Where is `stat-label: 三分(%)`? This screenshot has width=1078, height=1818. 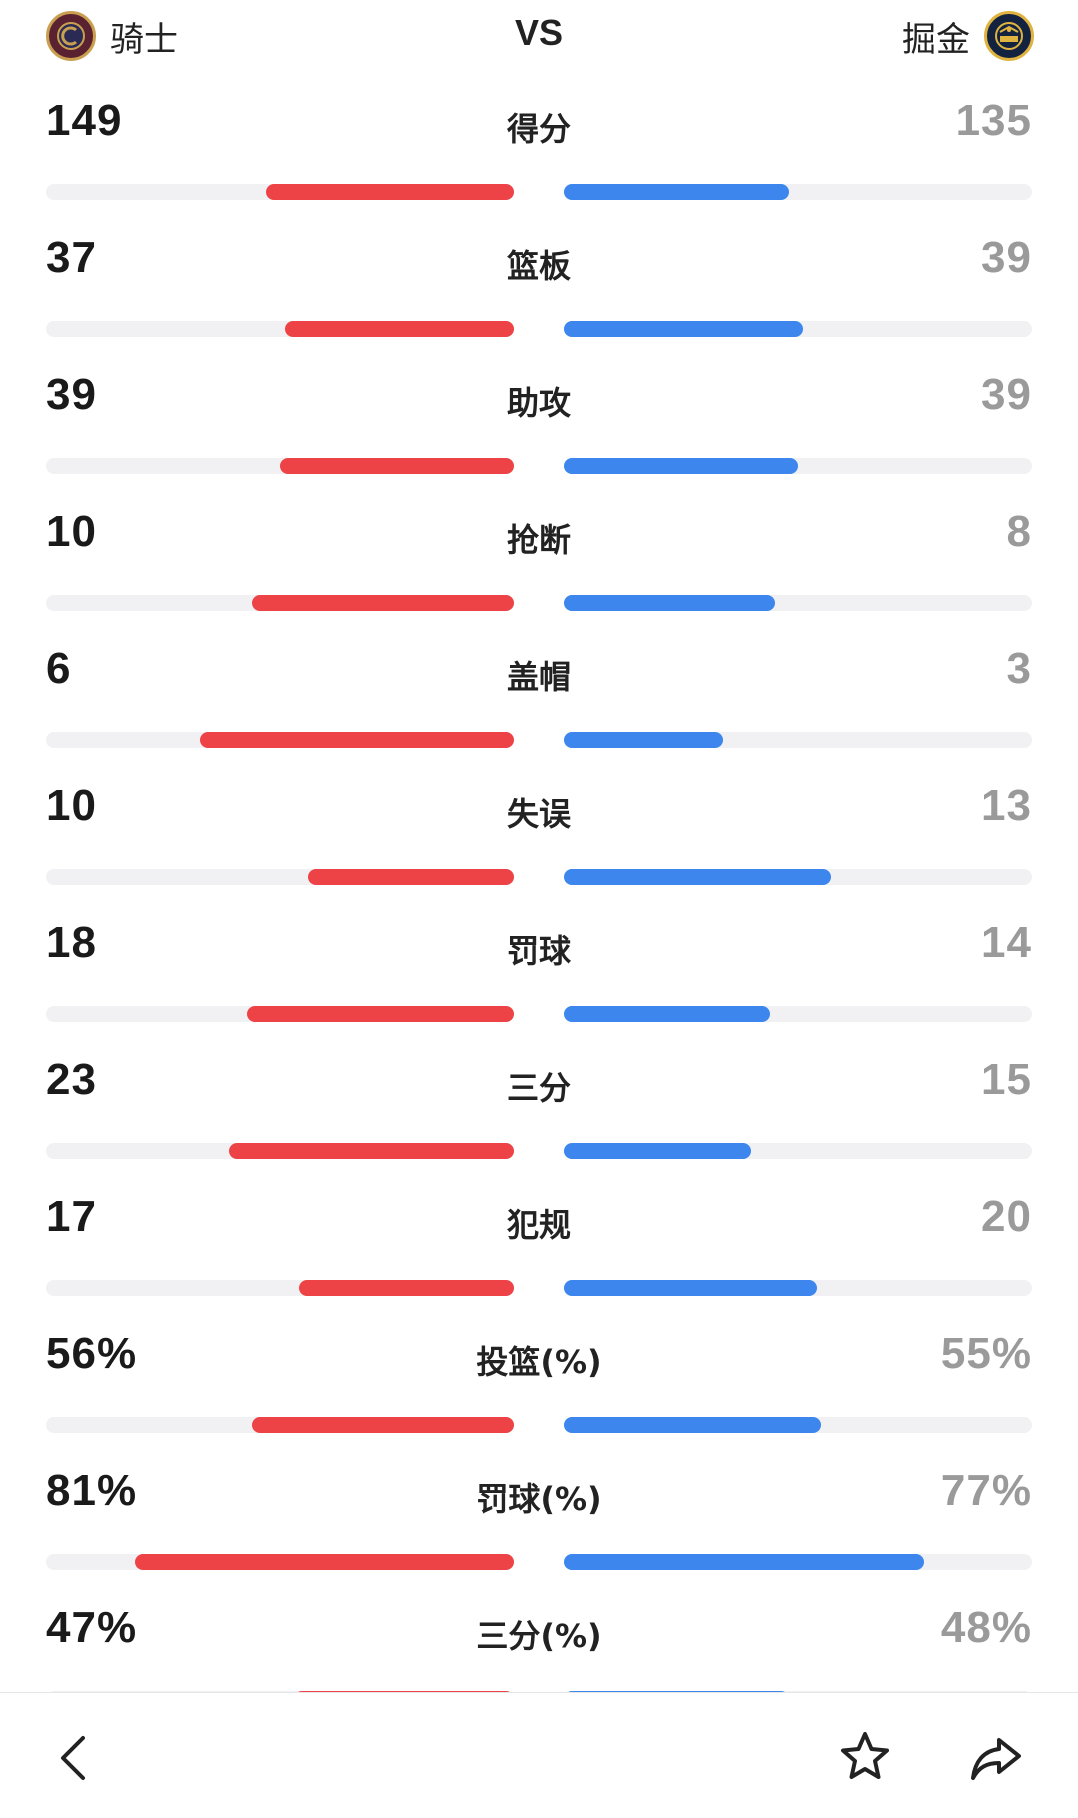 stat-label: 三分(%) is located at coordinates (539, 1636).